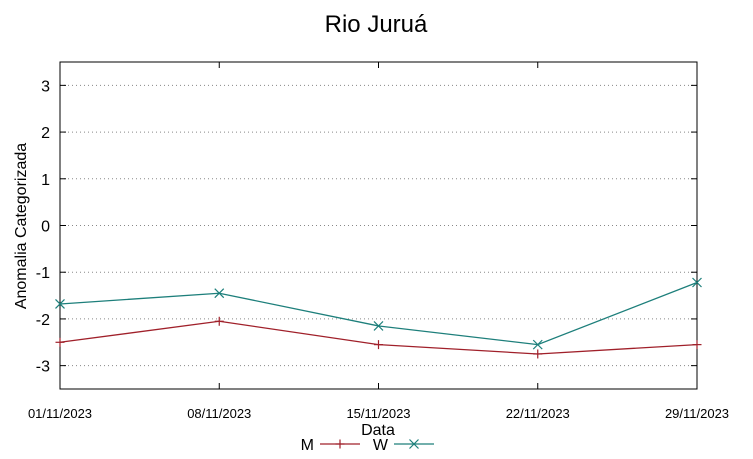 The width and height of the screenshot is (753, 459). What do you see at coordinates (45, 227) in the screenshot?
I see `y-tick-label: 0` at bounding box center [45, 227].